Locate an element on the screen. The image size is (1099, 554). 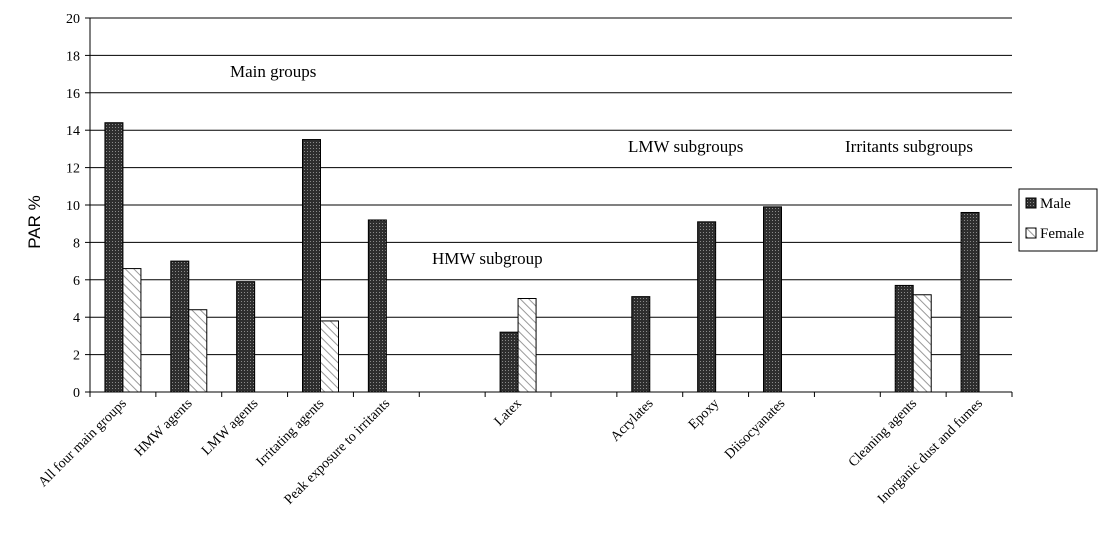
y-tick-label: 2 is located at coordinates (76, 356).